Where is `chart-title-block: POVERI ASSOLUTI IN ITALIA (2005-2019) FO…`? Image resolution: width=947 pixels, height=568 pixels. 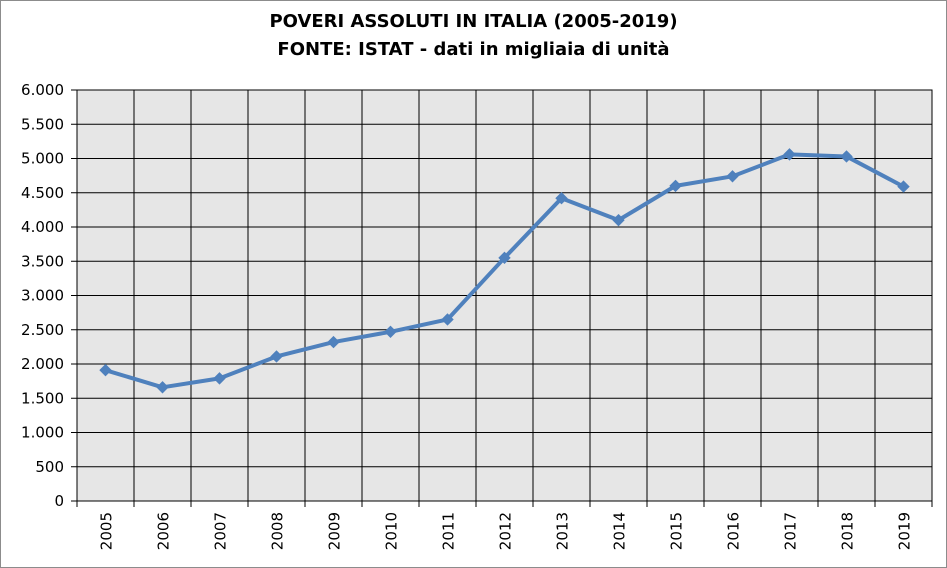 chart-title-block: POVERI ASSOLUTI IN ITALIA (2005-2019) FO… is located at coordinates (473, 36).